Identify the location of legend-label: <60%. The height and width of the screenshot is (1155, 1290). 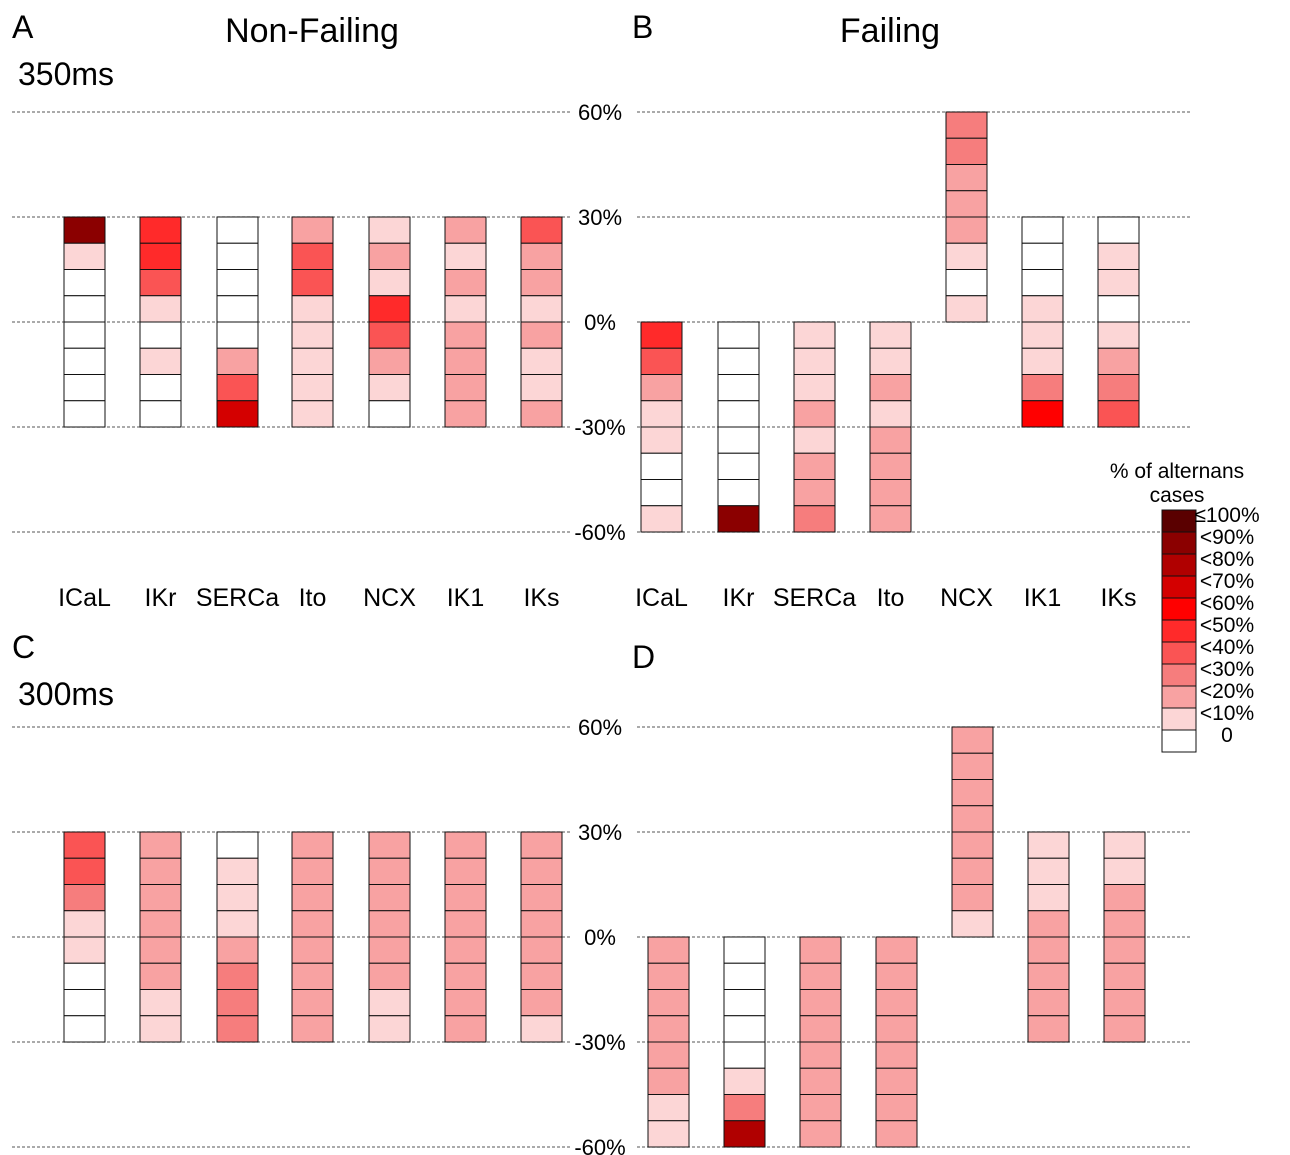
(1227, 603).